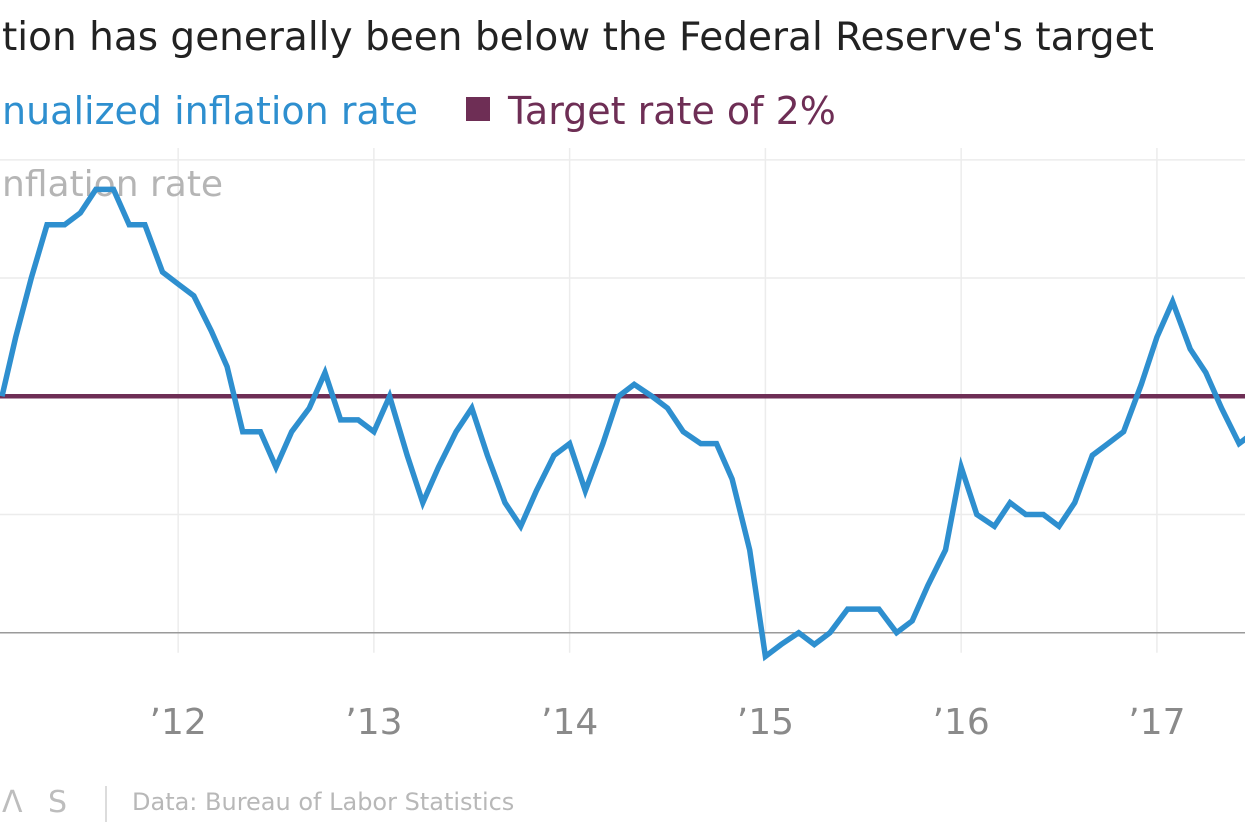 Image resolution: width=1245 pixels, height=830 pixels. What do you see at coordinates (671, 111) in the screenshot?
I see `legend-label-target-rate: Target rate of 2%` at bounding box center [671, 111].